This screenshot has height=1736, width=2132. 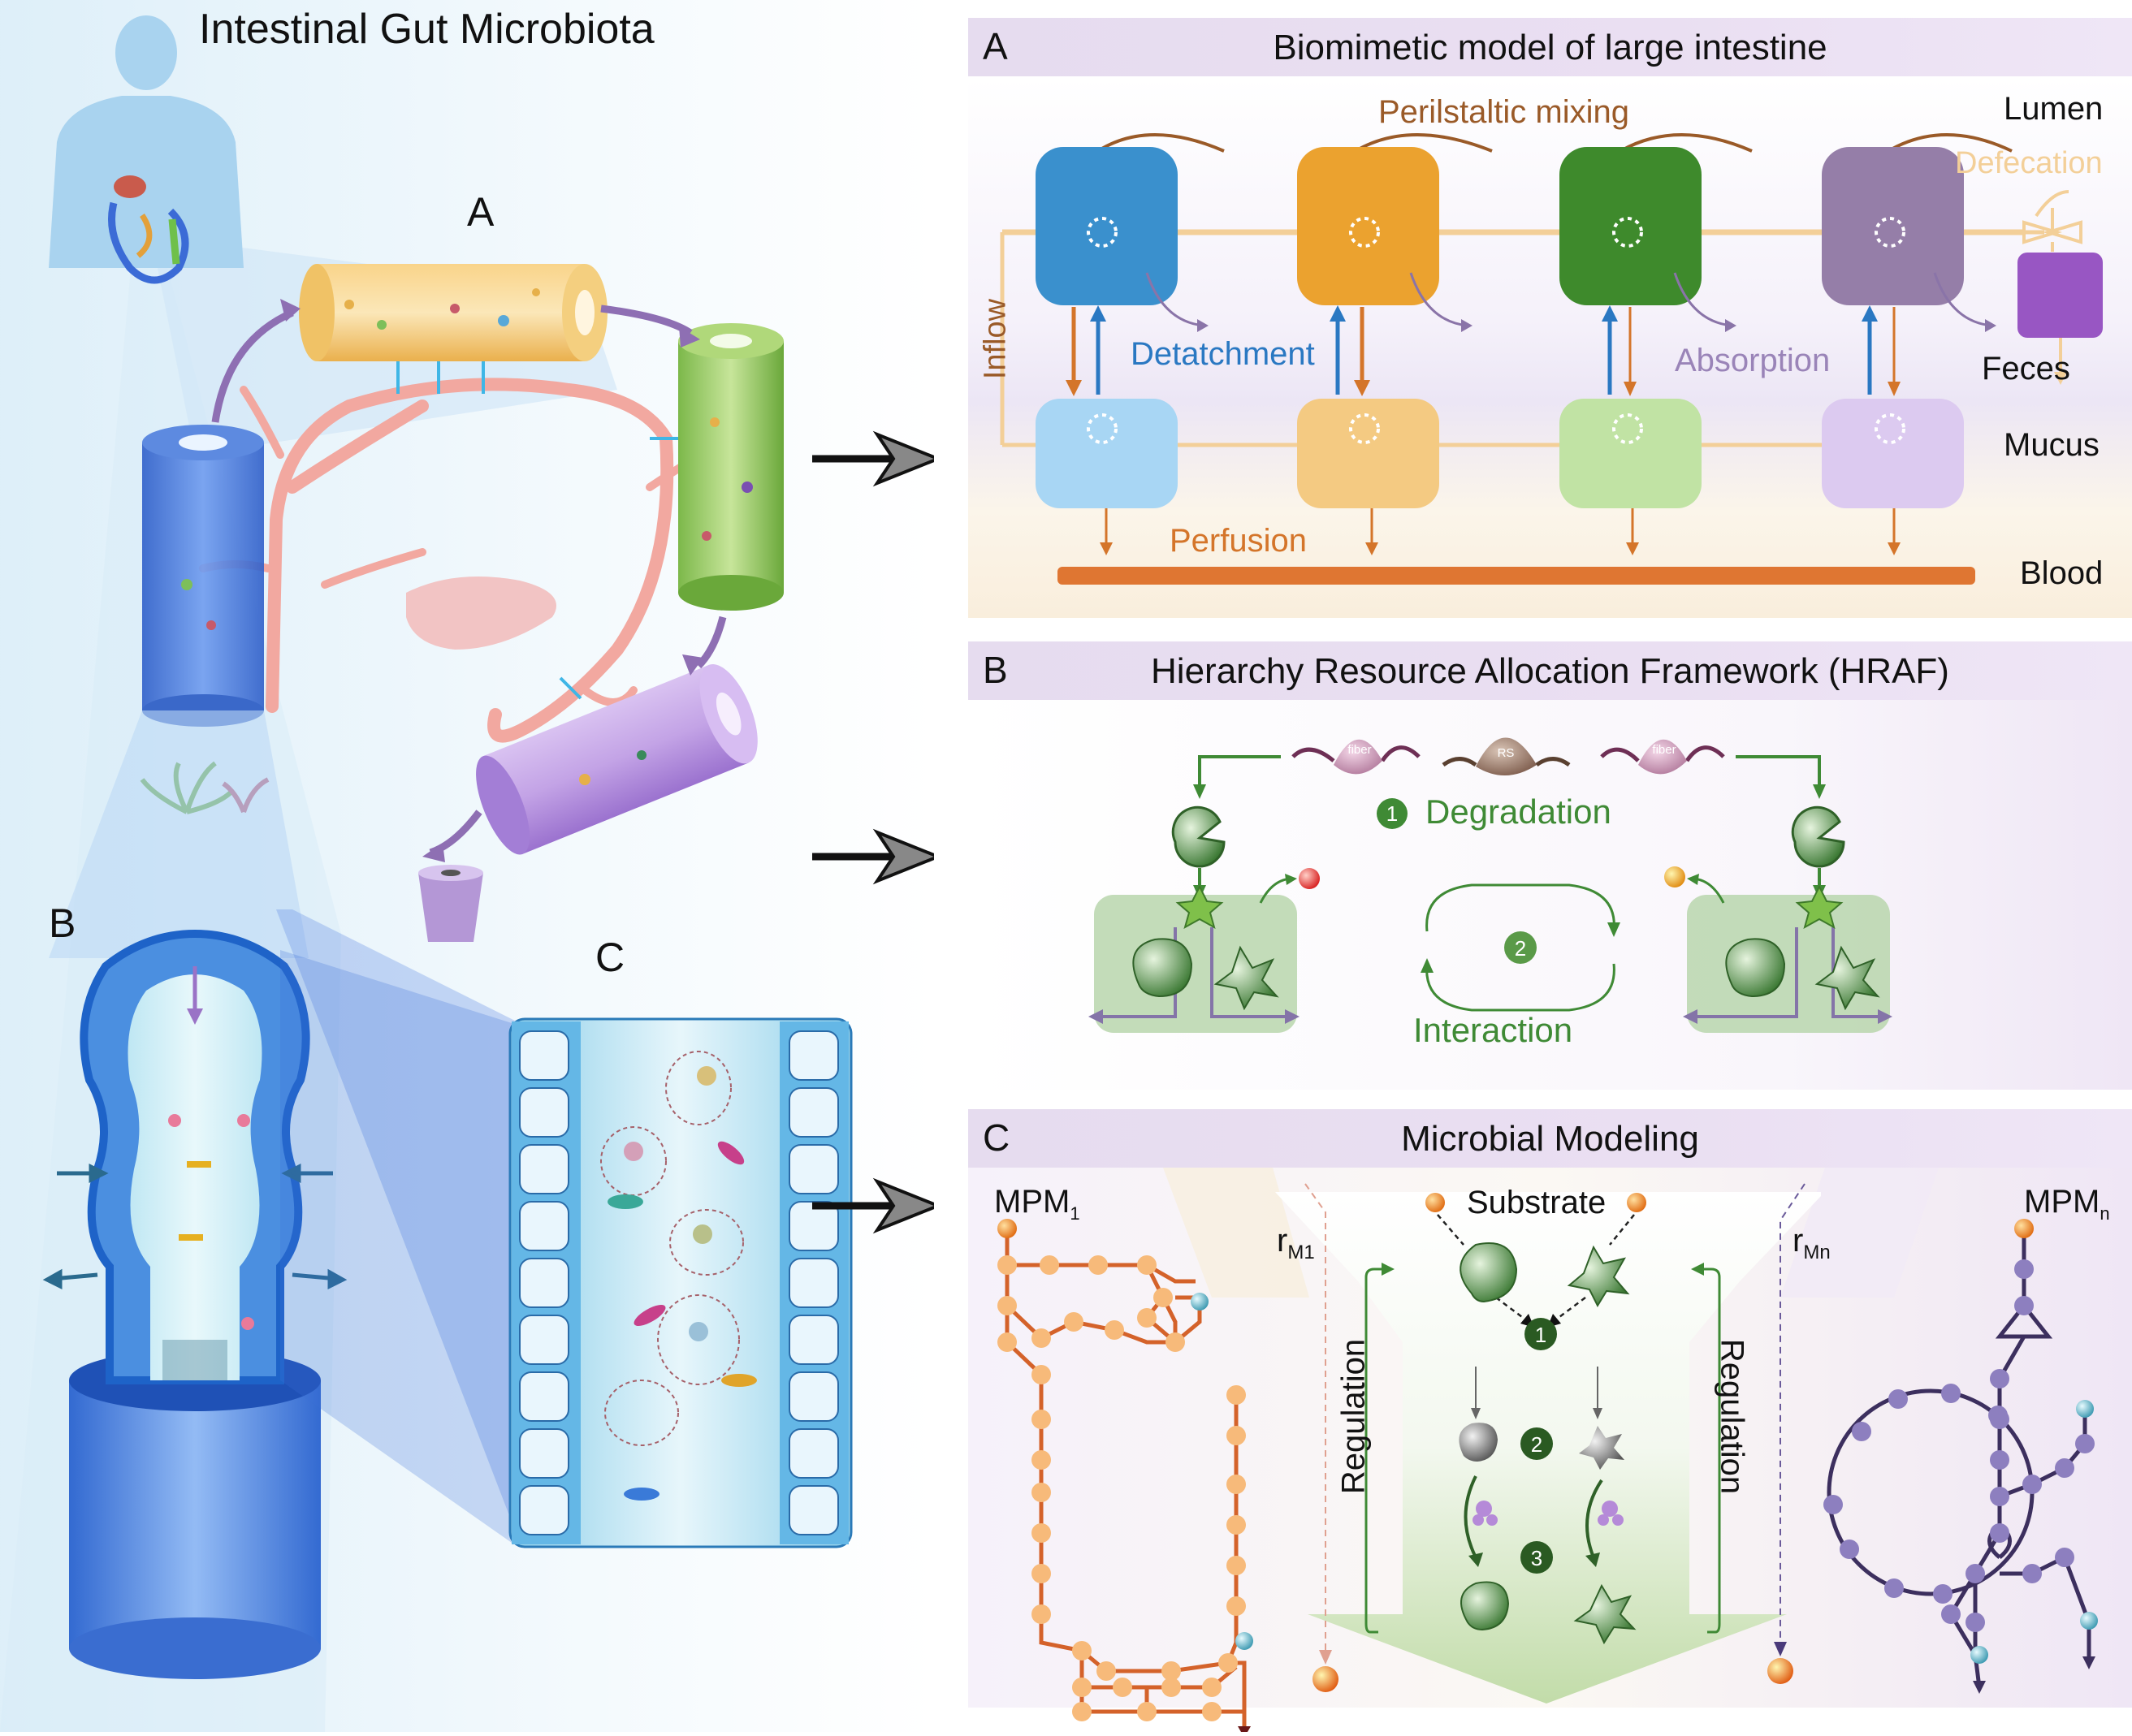 I want to click on mpm1-subscript: 1, so click(x=1075, y=1213).